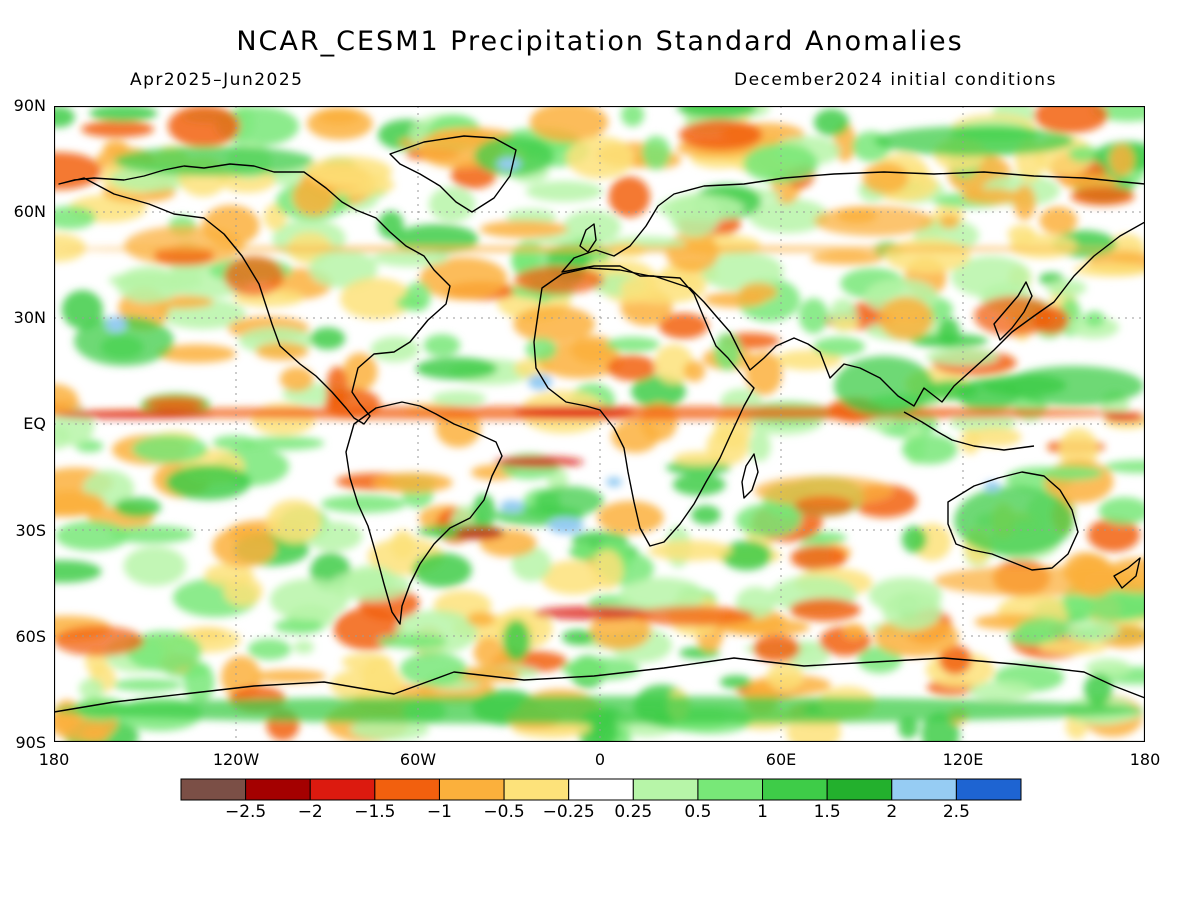  What do you see at coordinates (892, 812) in the screenshot?
I see `colorbar-label: 2` at bounding box center [892, 812].